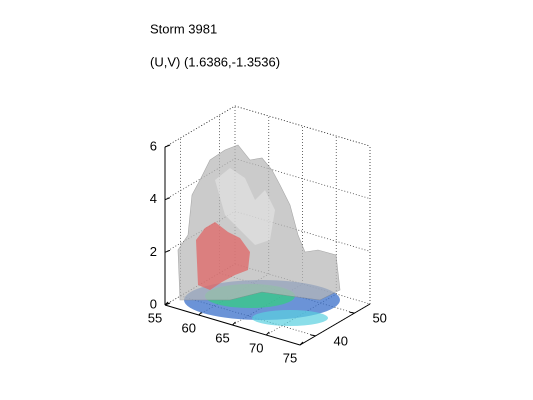  I want to click on z-tick-label: 0, so click(153, 303).